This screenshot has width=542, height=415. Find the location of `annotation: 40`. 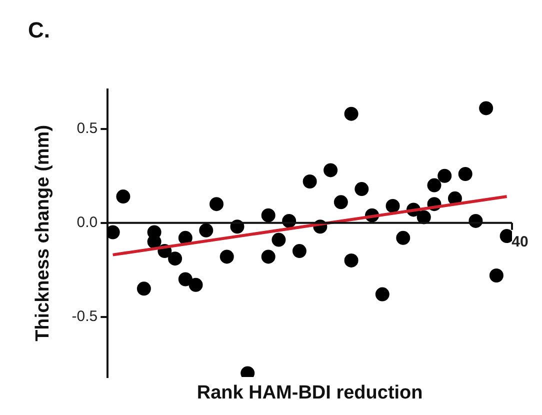

annotation: 40 is located at coordinates (520, 242).